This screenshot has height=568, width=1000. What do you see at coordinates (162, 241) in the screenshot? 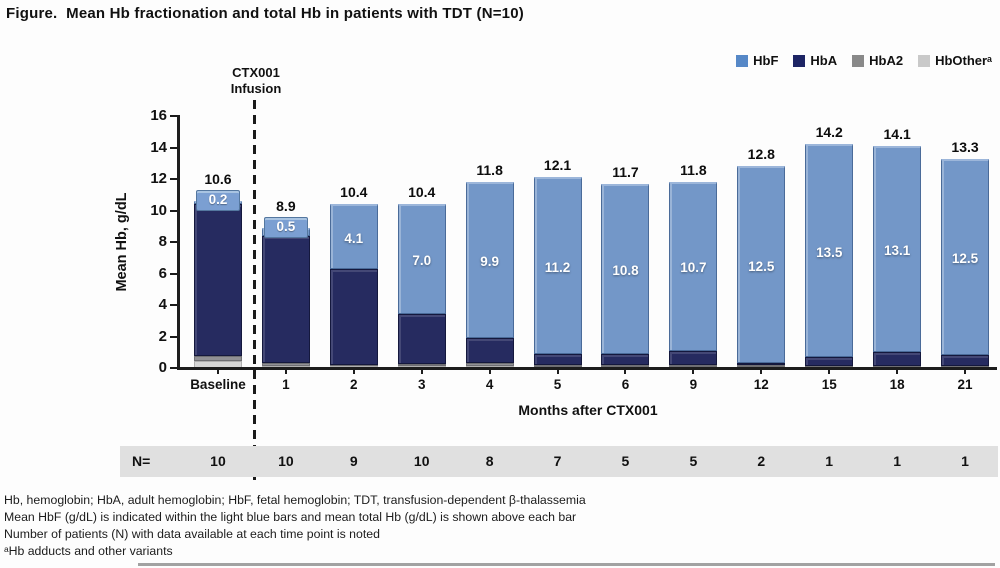
I see `y-tick-label: 8` at bounding box center [162, 241].